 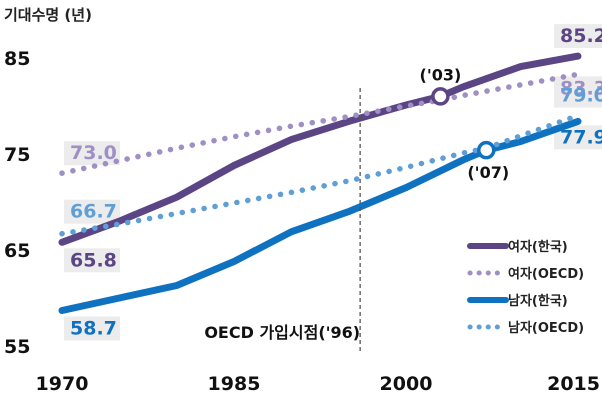 What do you see at coordinates (48, 15) in the screenshot?
I see `y-axis-title: 기대수명 (년)` at bounding box center [48, 15].